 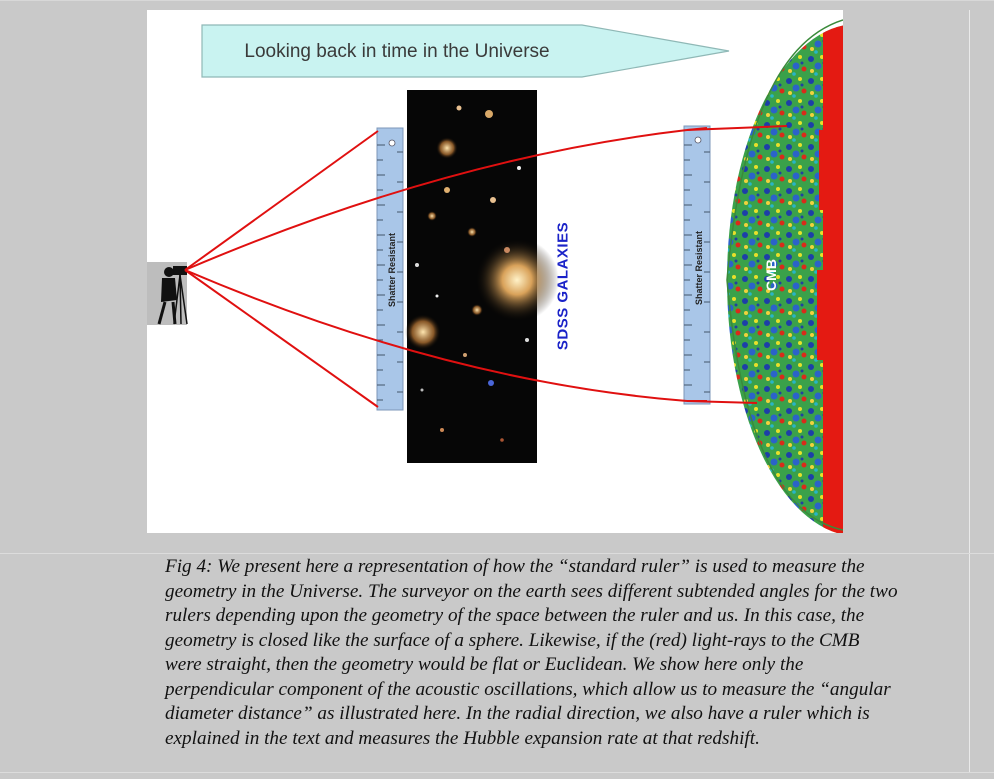 What do you see at coordinates (722, 402) in the screenshot?
I see `ray-to-cmb-bottom` at bounding box center [722, 402].